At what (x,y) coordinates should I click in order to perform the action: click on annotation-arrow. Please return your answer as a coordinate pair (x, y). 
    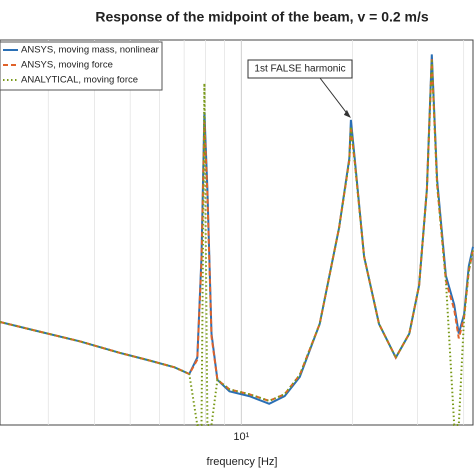
    Looking at the image, I should click on (334, 97).